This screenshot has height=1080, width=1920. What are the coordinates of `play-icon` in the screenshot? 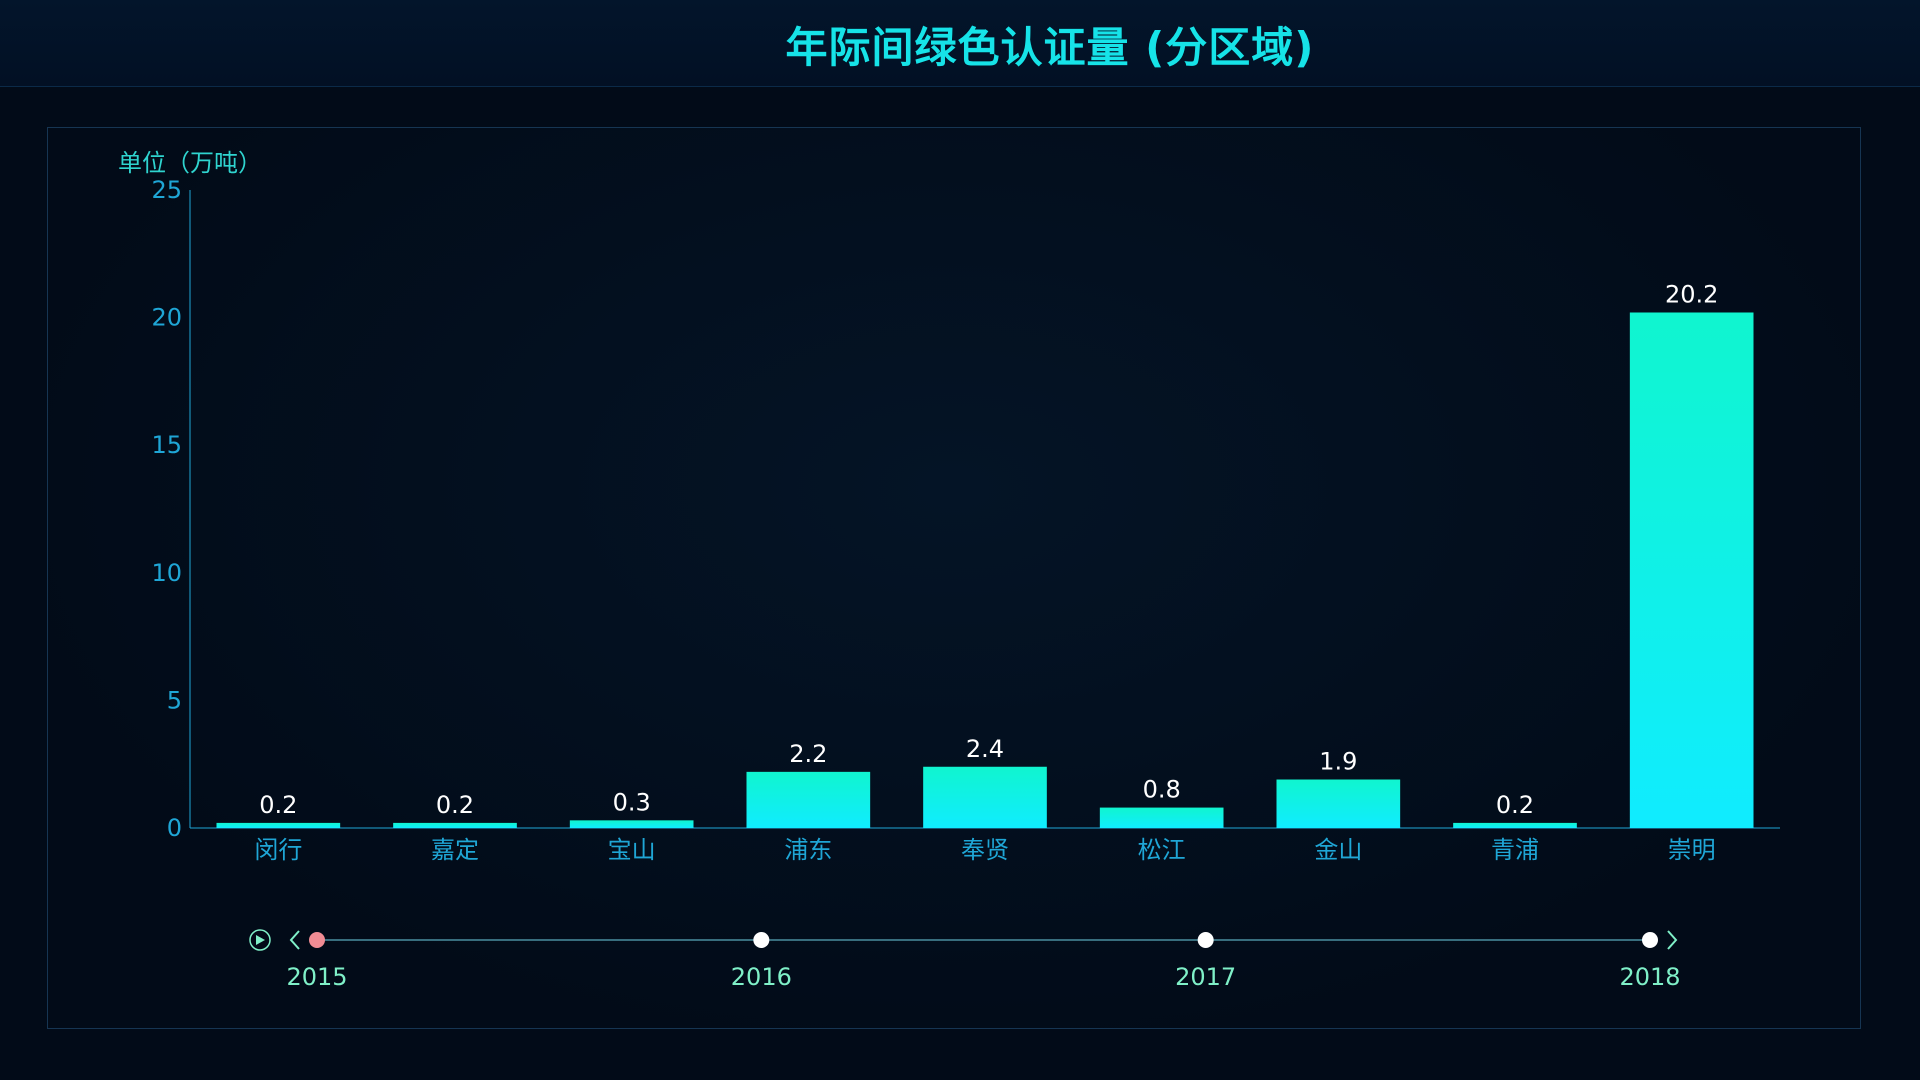 It's located at (260, 940).